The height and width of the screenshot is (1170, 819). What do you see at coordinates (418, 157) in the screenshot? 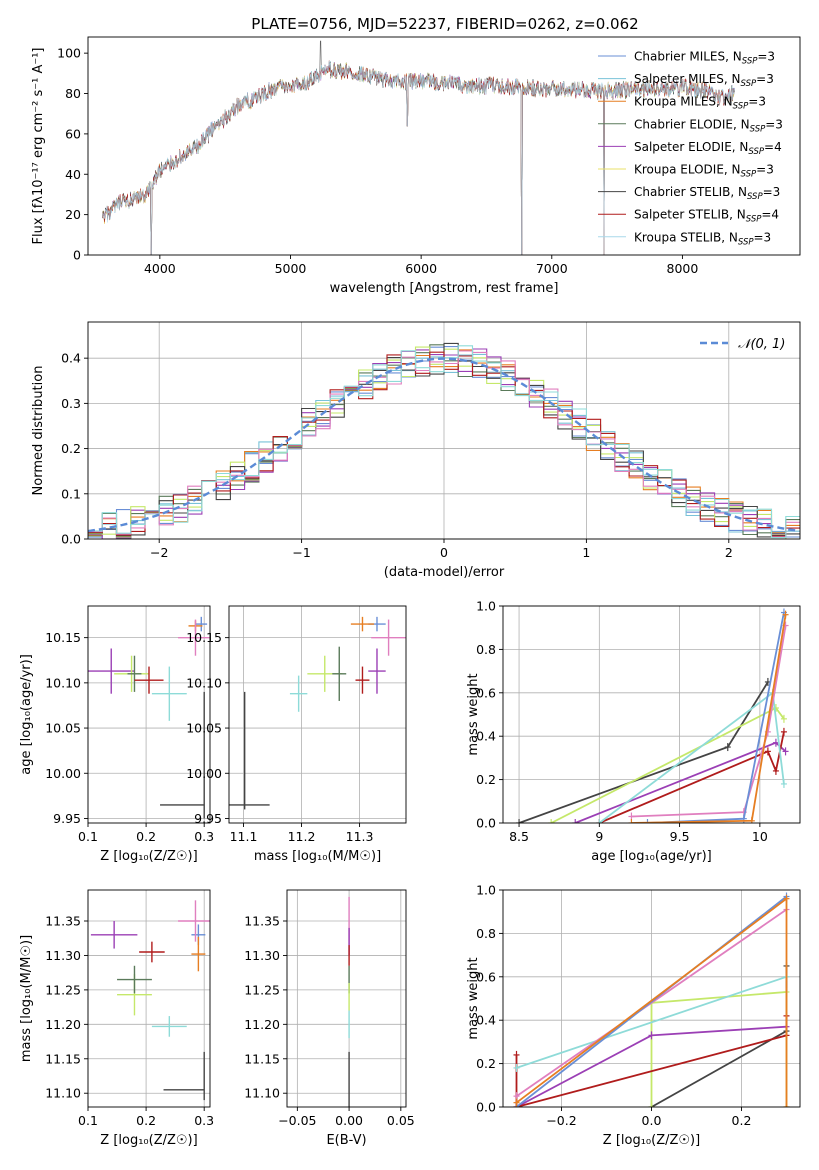
I see `spectrum-series-line` at bounding box center [418, 157].